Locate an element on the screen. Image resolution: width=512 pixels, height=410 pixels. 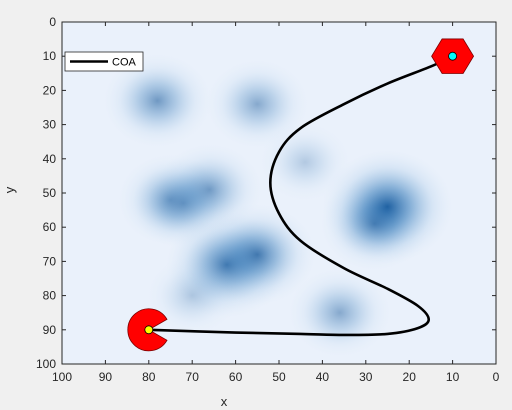
y-tick-label: 100 is located at coordinates (46, 364).